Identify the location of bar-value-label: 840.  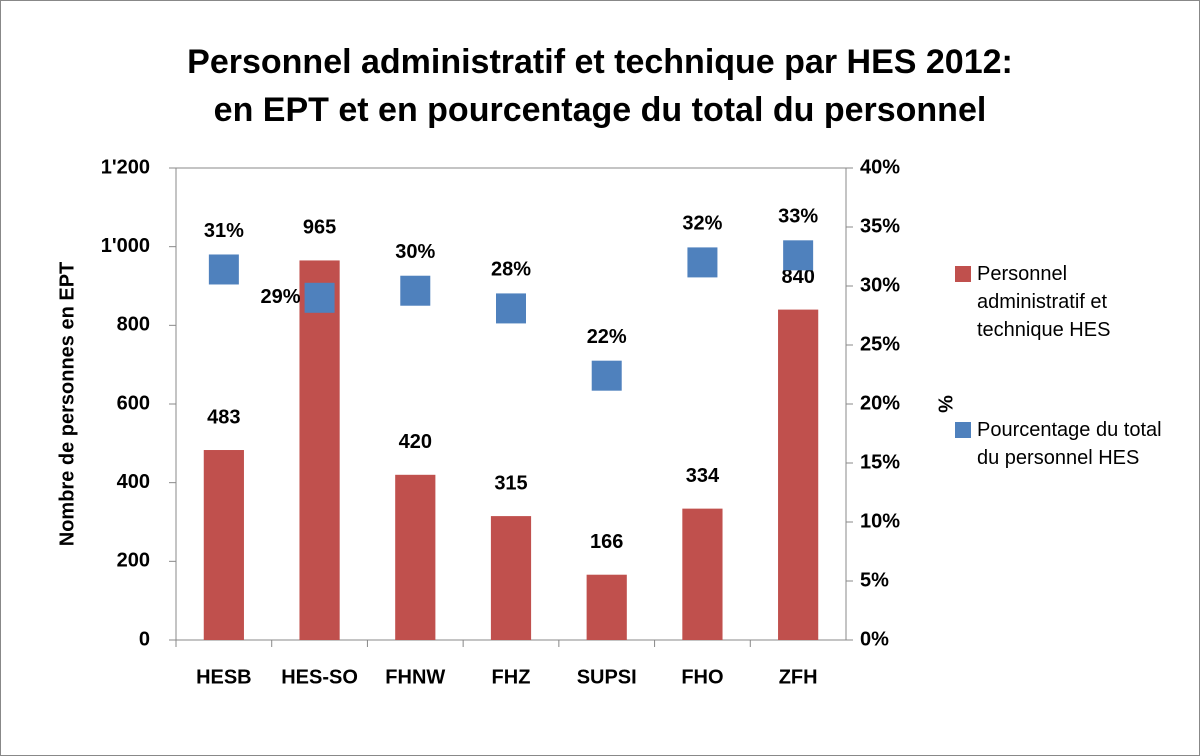
(797, 277).